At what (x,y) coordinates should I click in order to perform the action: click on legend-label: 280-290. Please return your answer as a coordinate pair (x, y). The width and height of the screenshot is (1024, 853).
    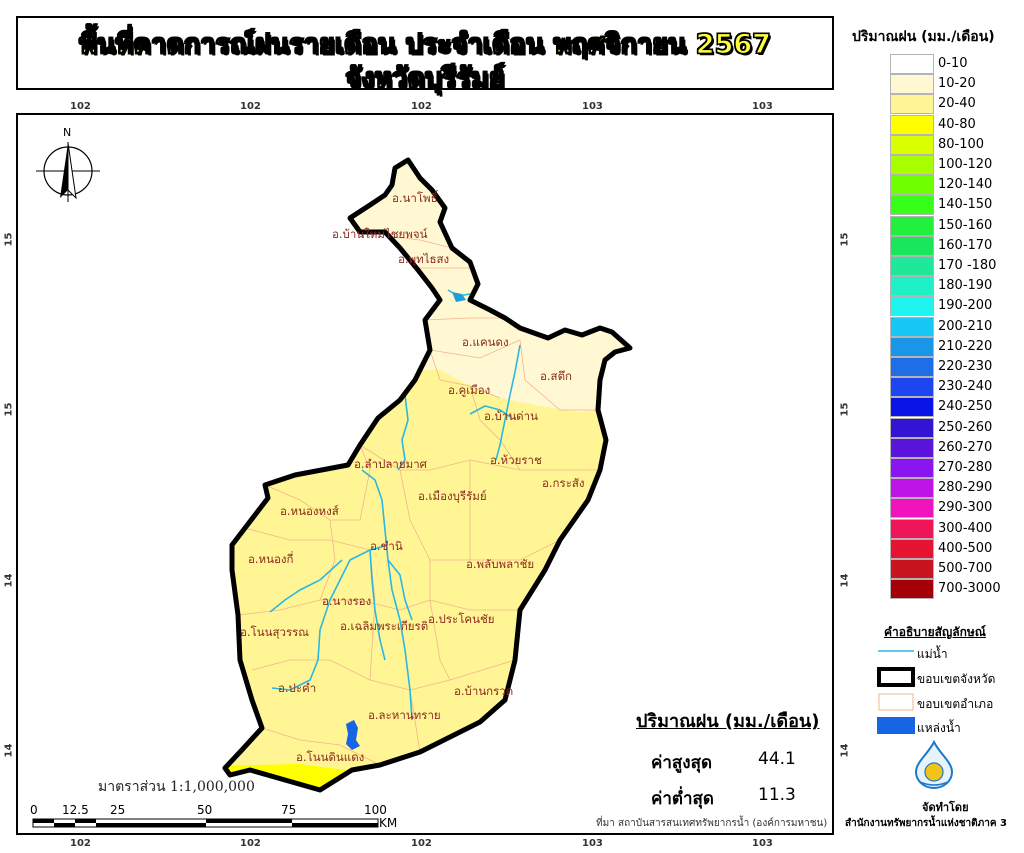
    Looking at the image, I should click on (965, 488).